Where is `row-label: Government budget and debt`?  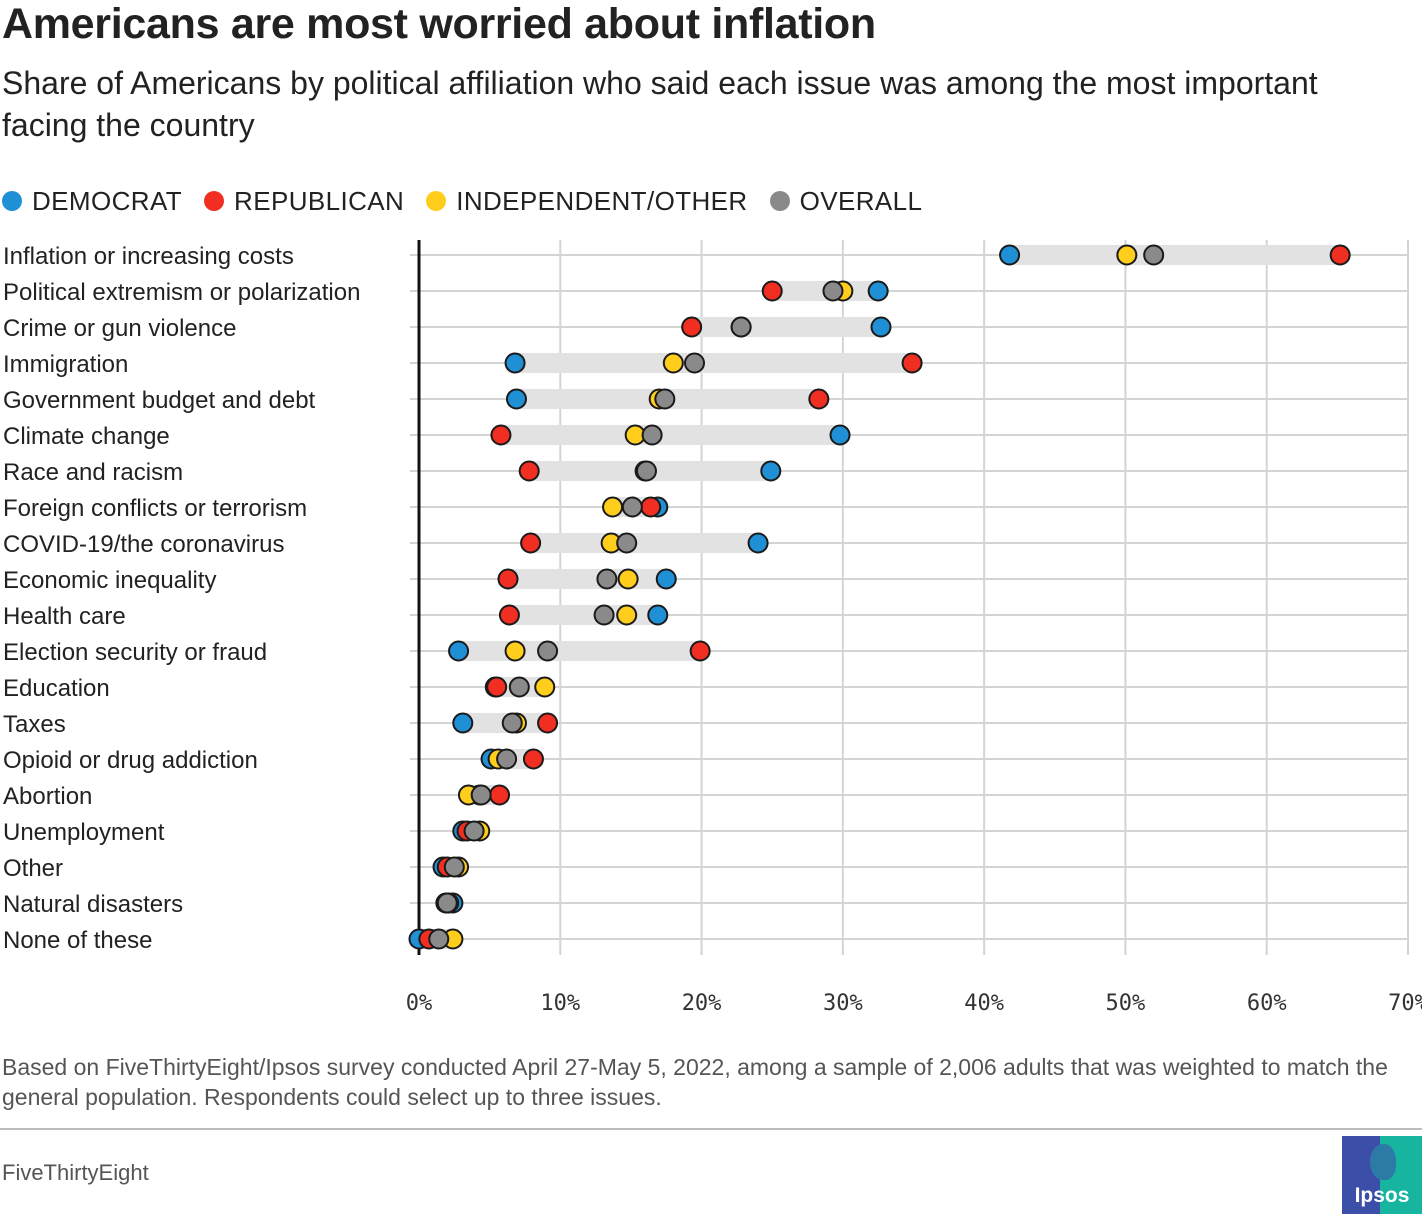
row-label: Government budget and debt is located at coordinates (159, 400).